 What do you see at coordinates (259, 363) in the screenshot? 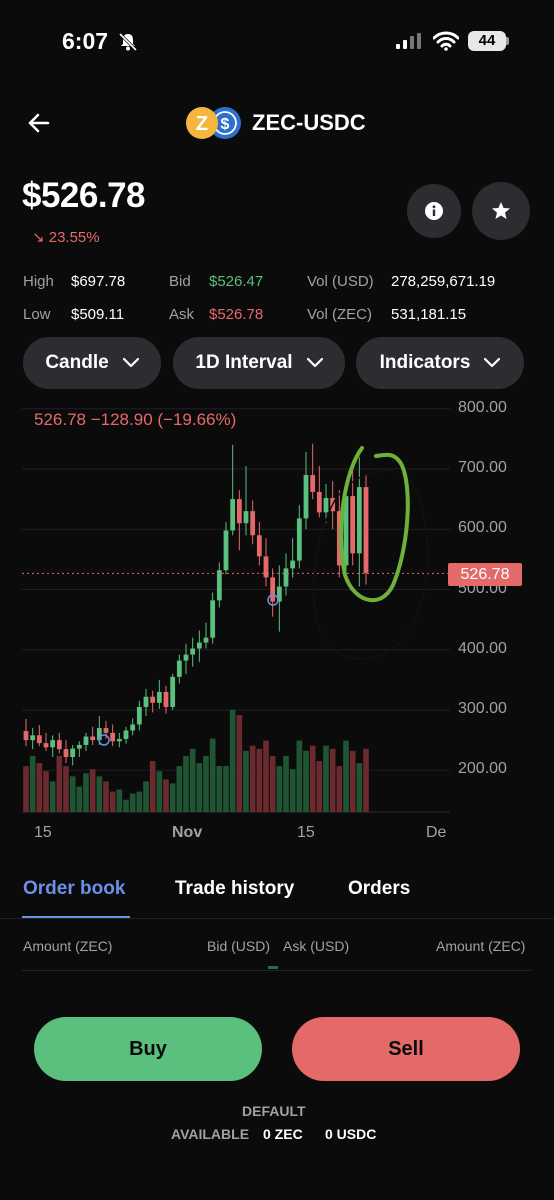
I see `interval-dropdown: 1D Interval` at bounding box center [259, 363].